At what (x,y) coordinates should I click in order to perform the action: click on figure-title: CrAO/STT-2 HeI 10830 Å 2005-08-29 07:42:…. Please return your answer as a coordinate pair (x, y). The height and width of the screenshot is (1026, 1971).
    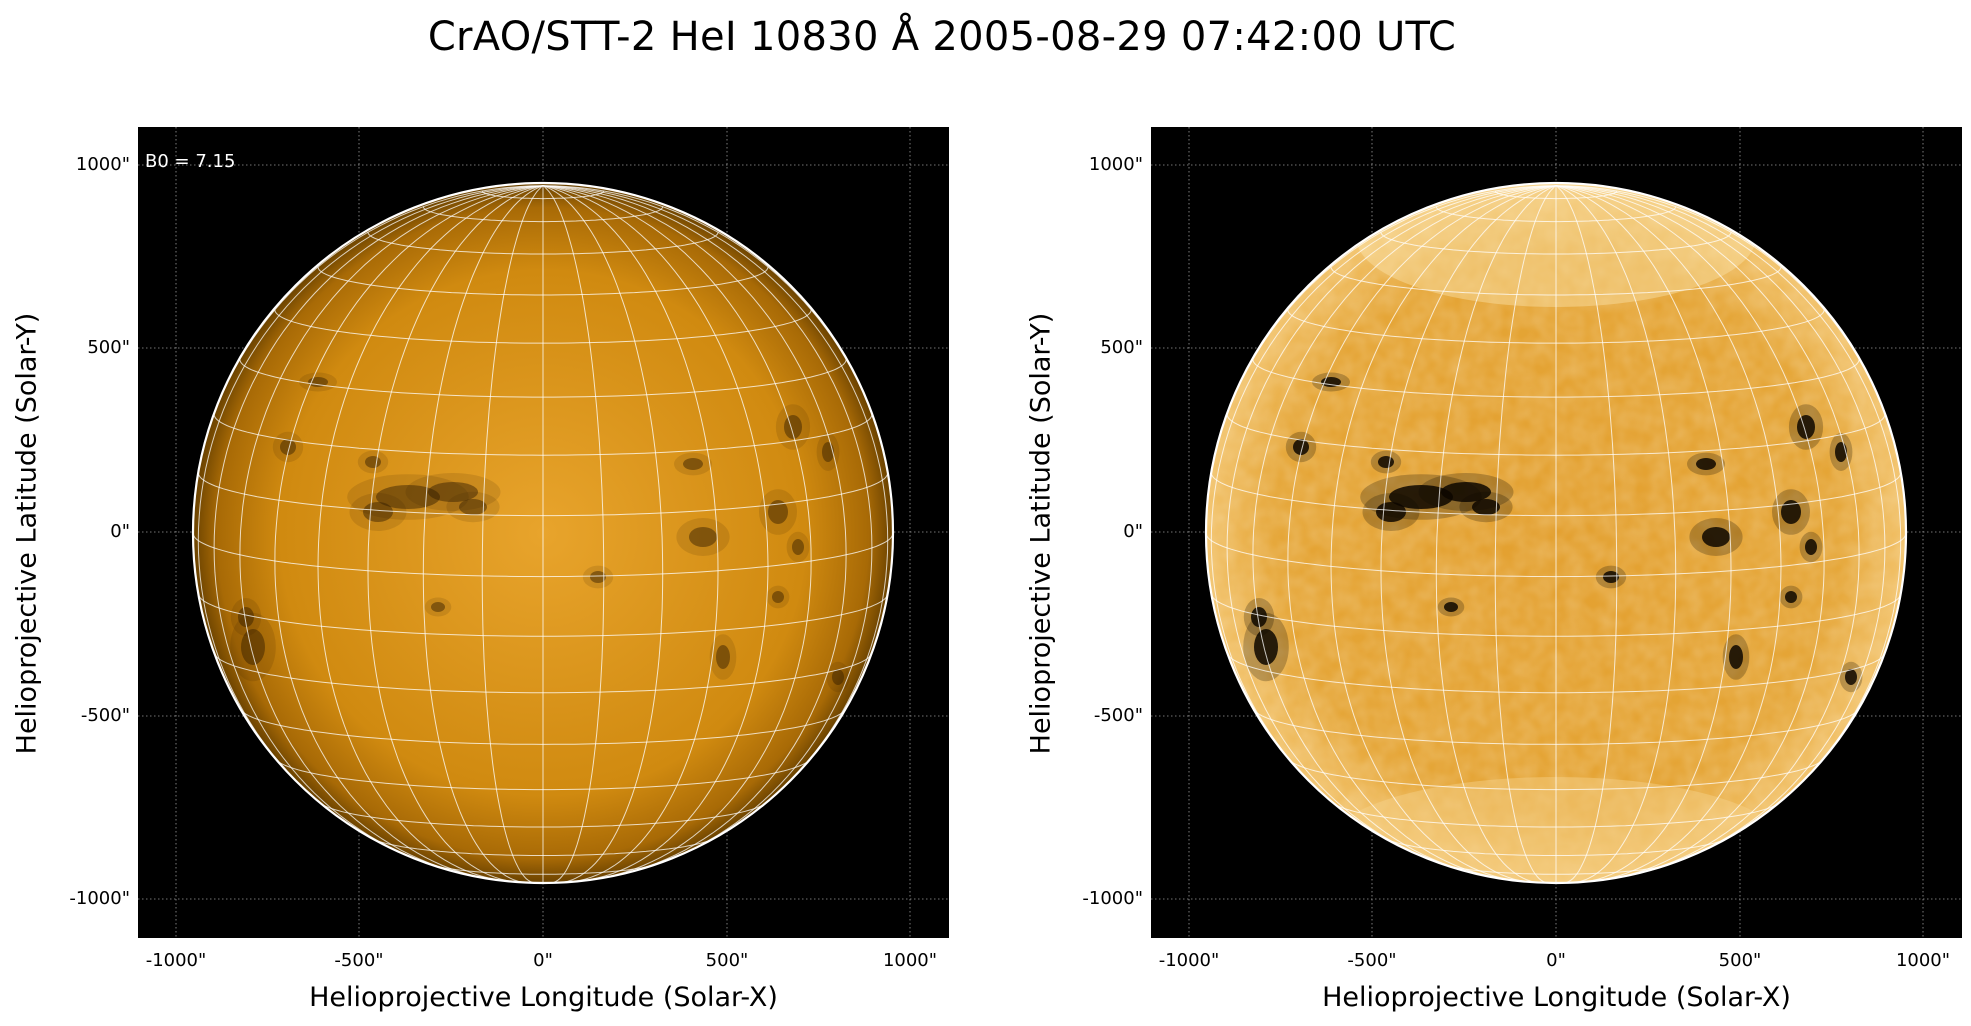
    Looking at the image, I should click on (942, 37).